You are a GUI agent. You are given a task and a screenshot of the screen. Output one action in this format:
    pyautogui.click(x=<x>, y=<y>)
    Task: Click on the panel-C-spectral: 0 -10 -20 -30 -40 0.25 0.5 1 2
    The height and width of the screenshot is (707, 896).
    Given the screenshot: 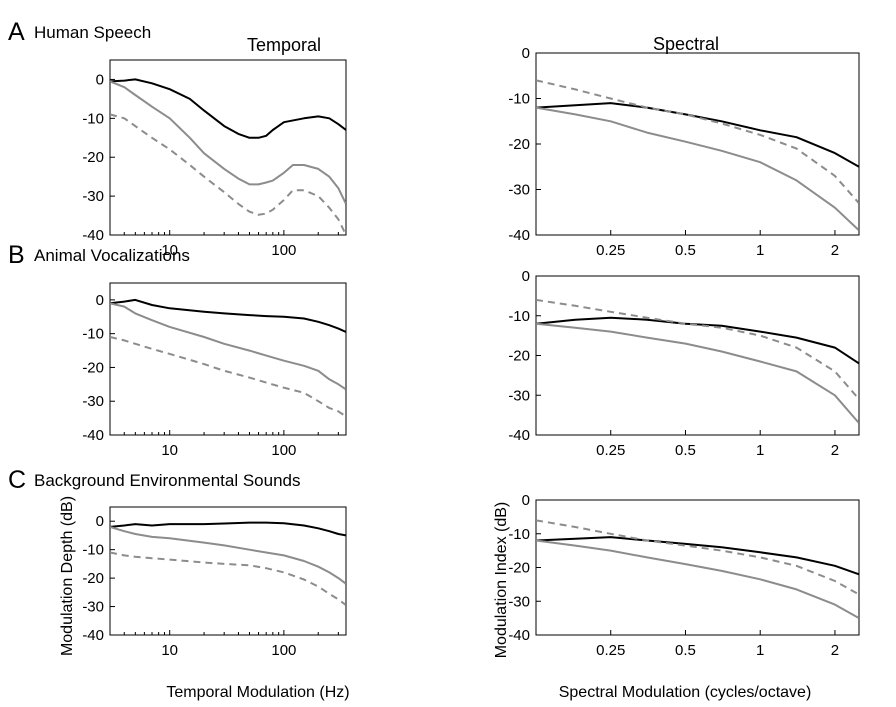 What is the action you would take?
    pyautogui.click(x=684, y=575)
    